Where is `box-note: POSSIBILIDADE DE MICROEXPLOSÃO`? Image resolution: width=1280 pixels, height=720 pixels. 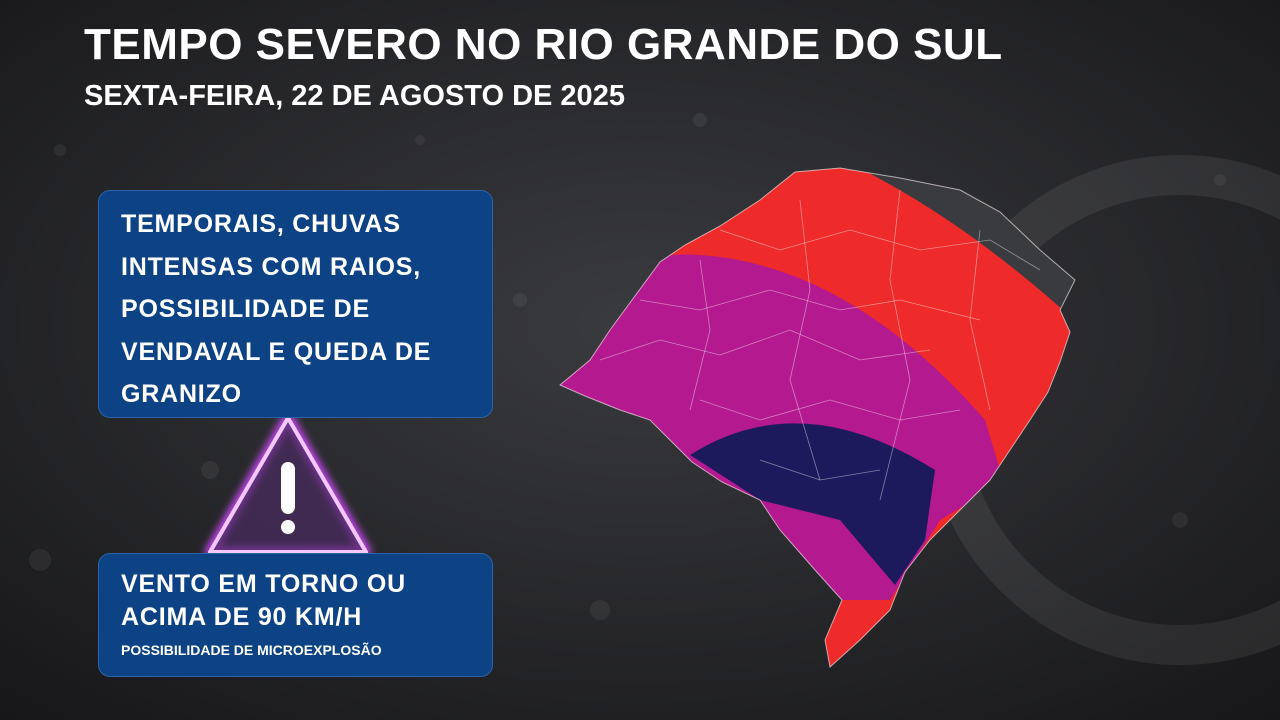
box-note: POSSIBILIDADE DE MICROEXPLOSÃO is located at coordinates (251, 650).